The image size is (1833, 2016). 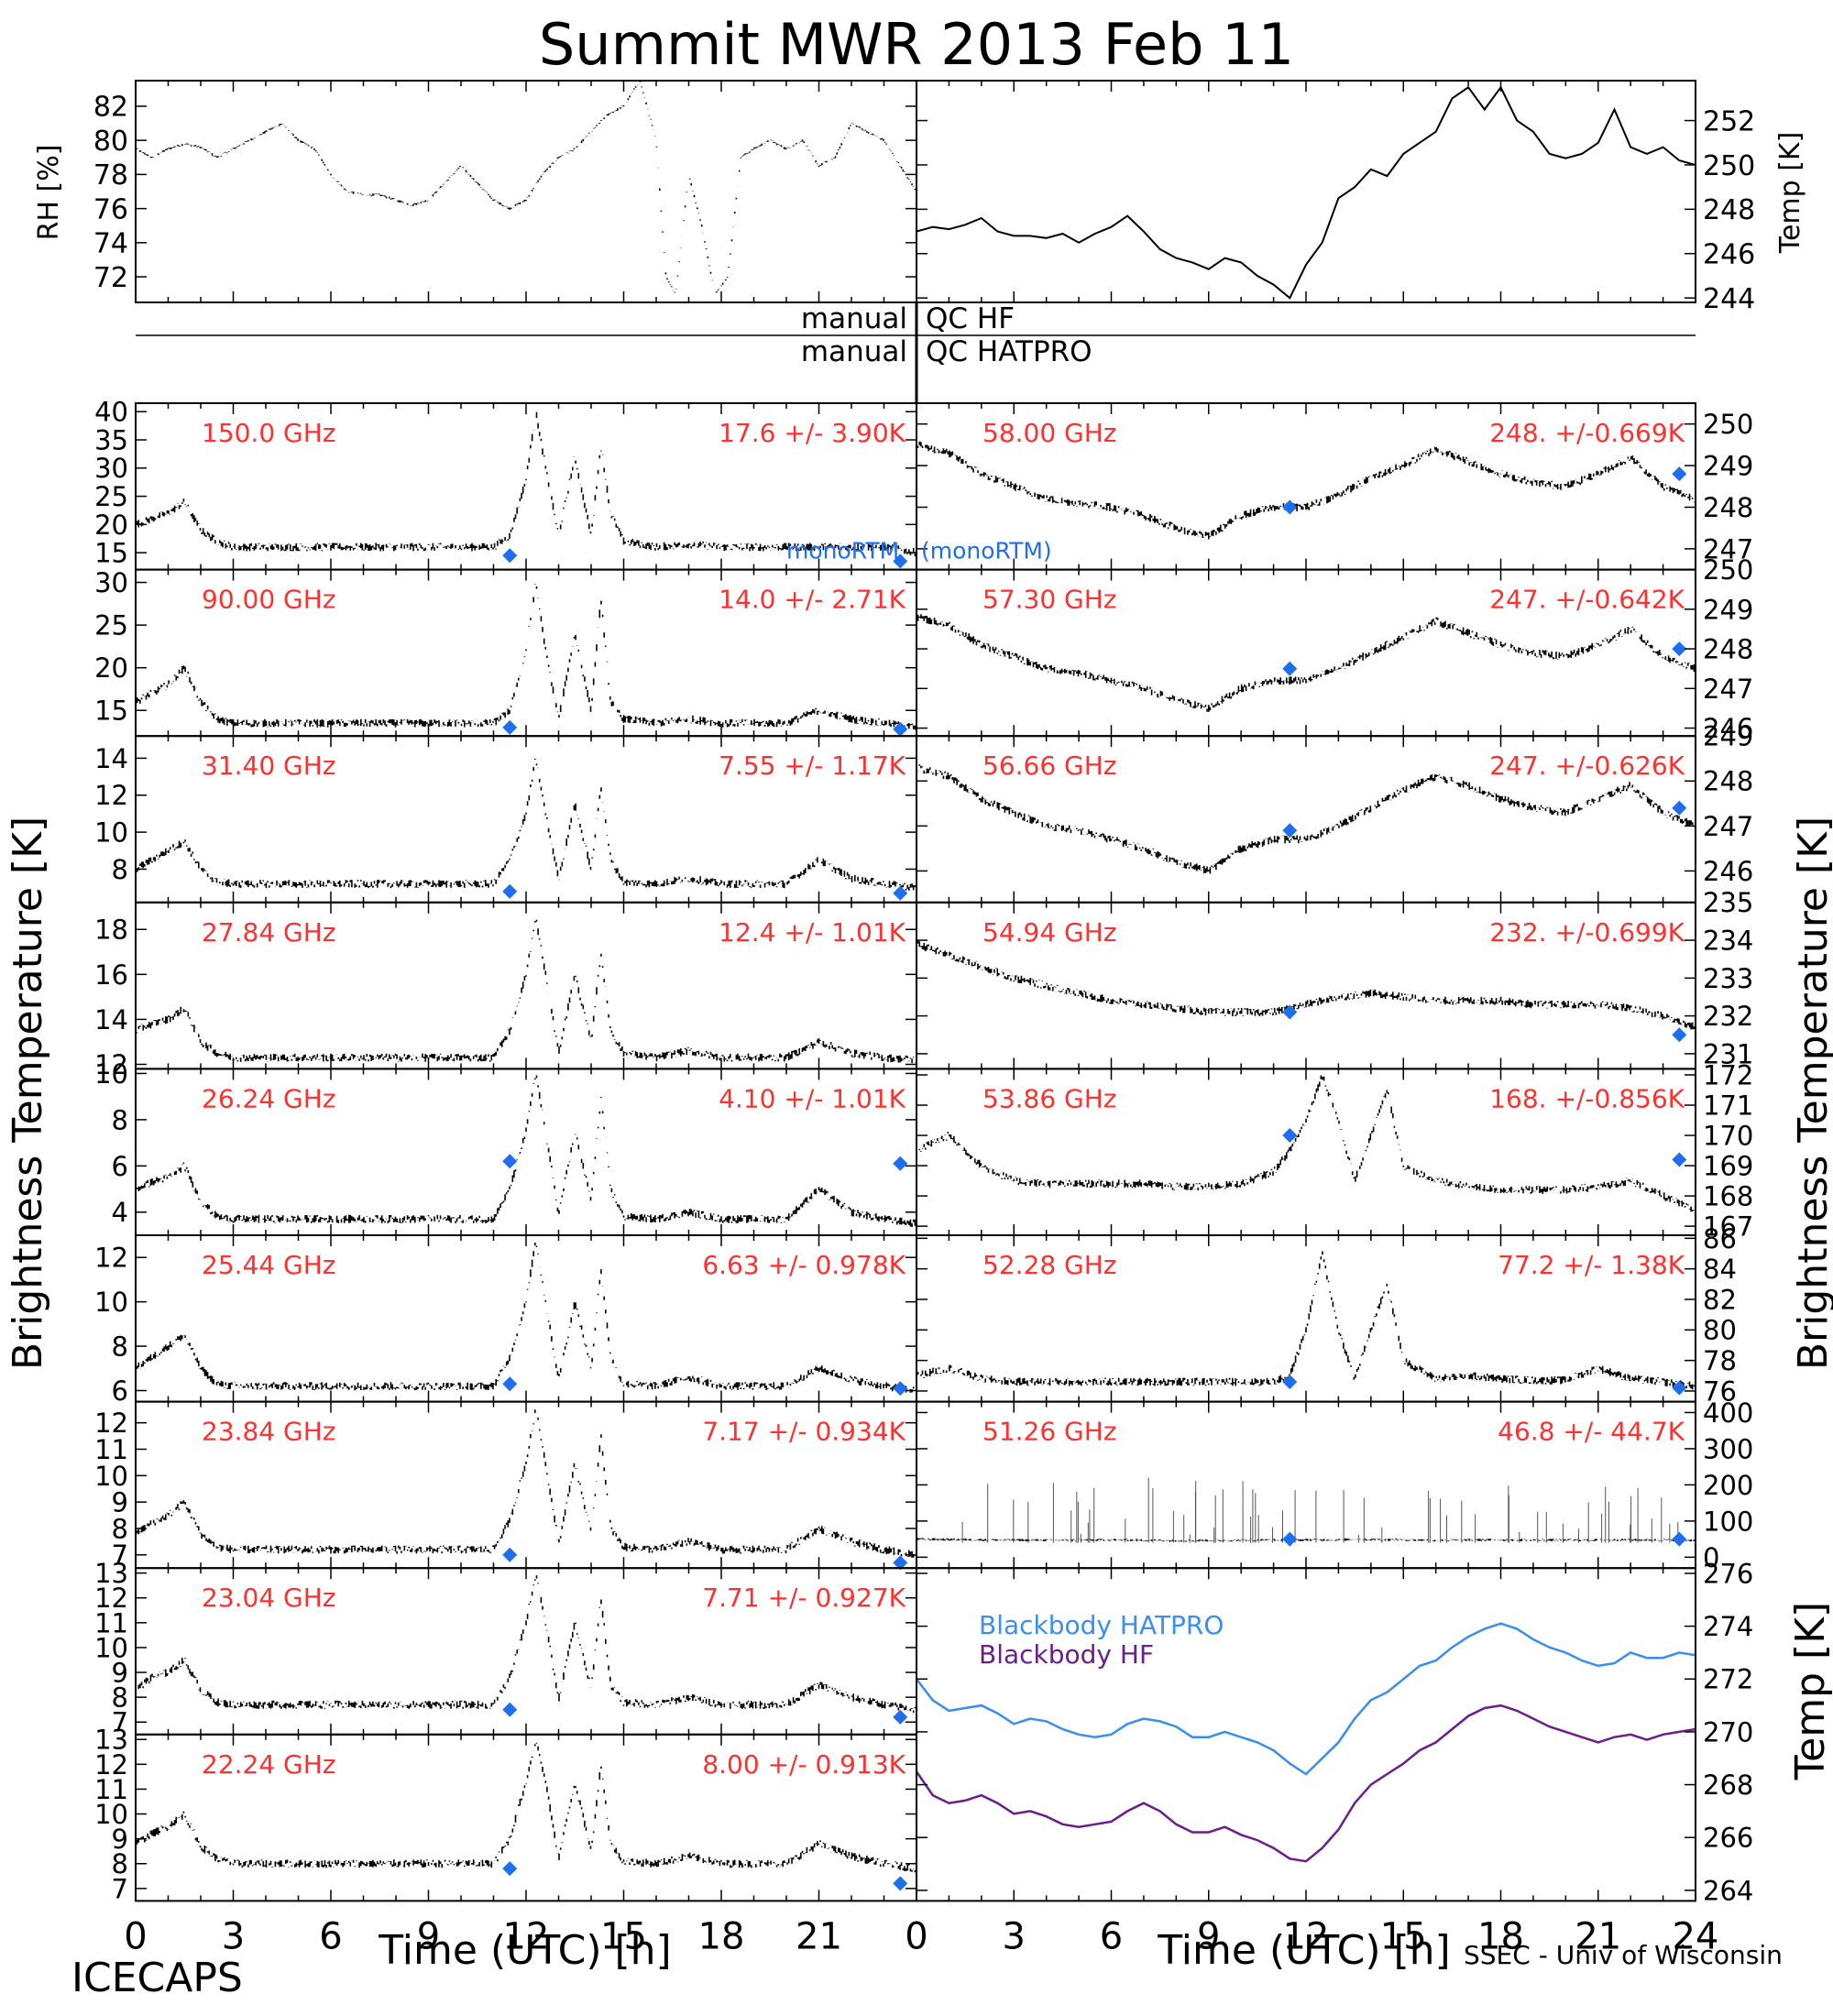 I want to click on x-tick-label: 0, so click(x=916, y=1936).